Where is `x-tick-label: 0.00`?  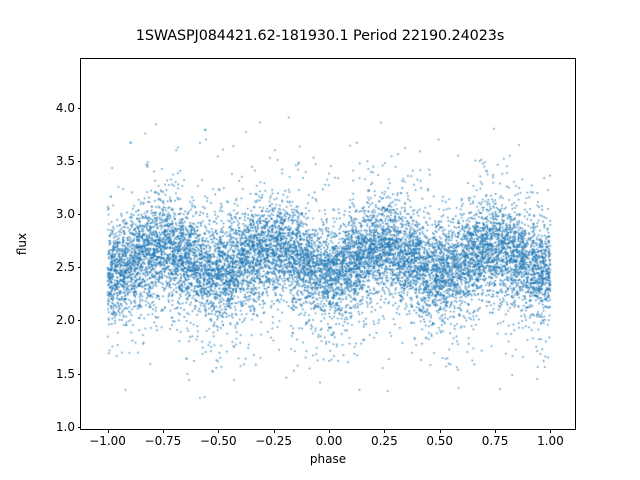 x-tick-label: 0.00 is located at coordinates (329, 441).